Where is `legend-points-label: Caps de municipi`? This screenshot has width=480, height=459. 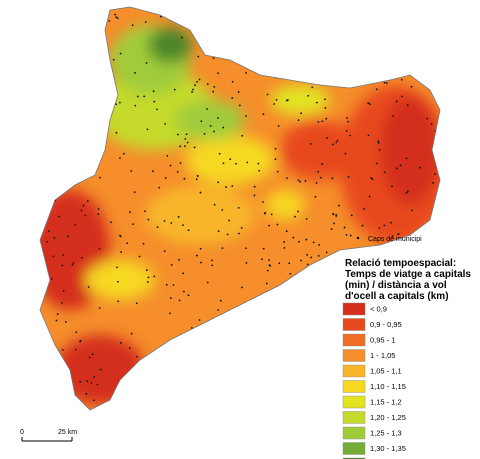
legend-points-label: Caps de municipi is located at coordinates (395, 239).